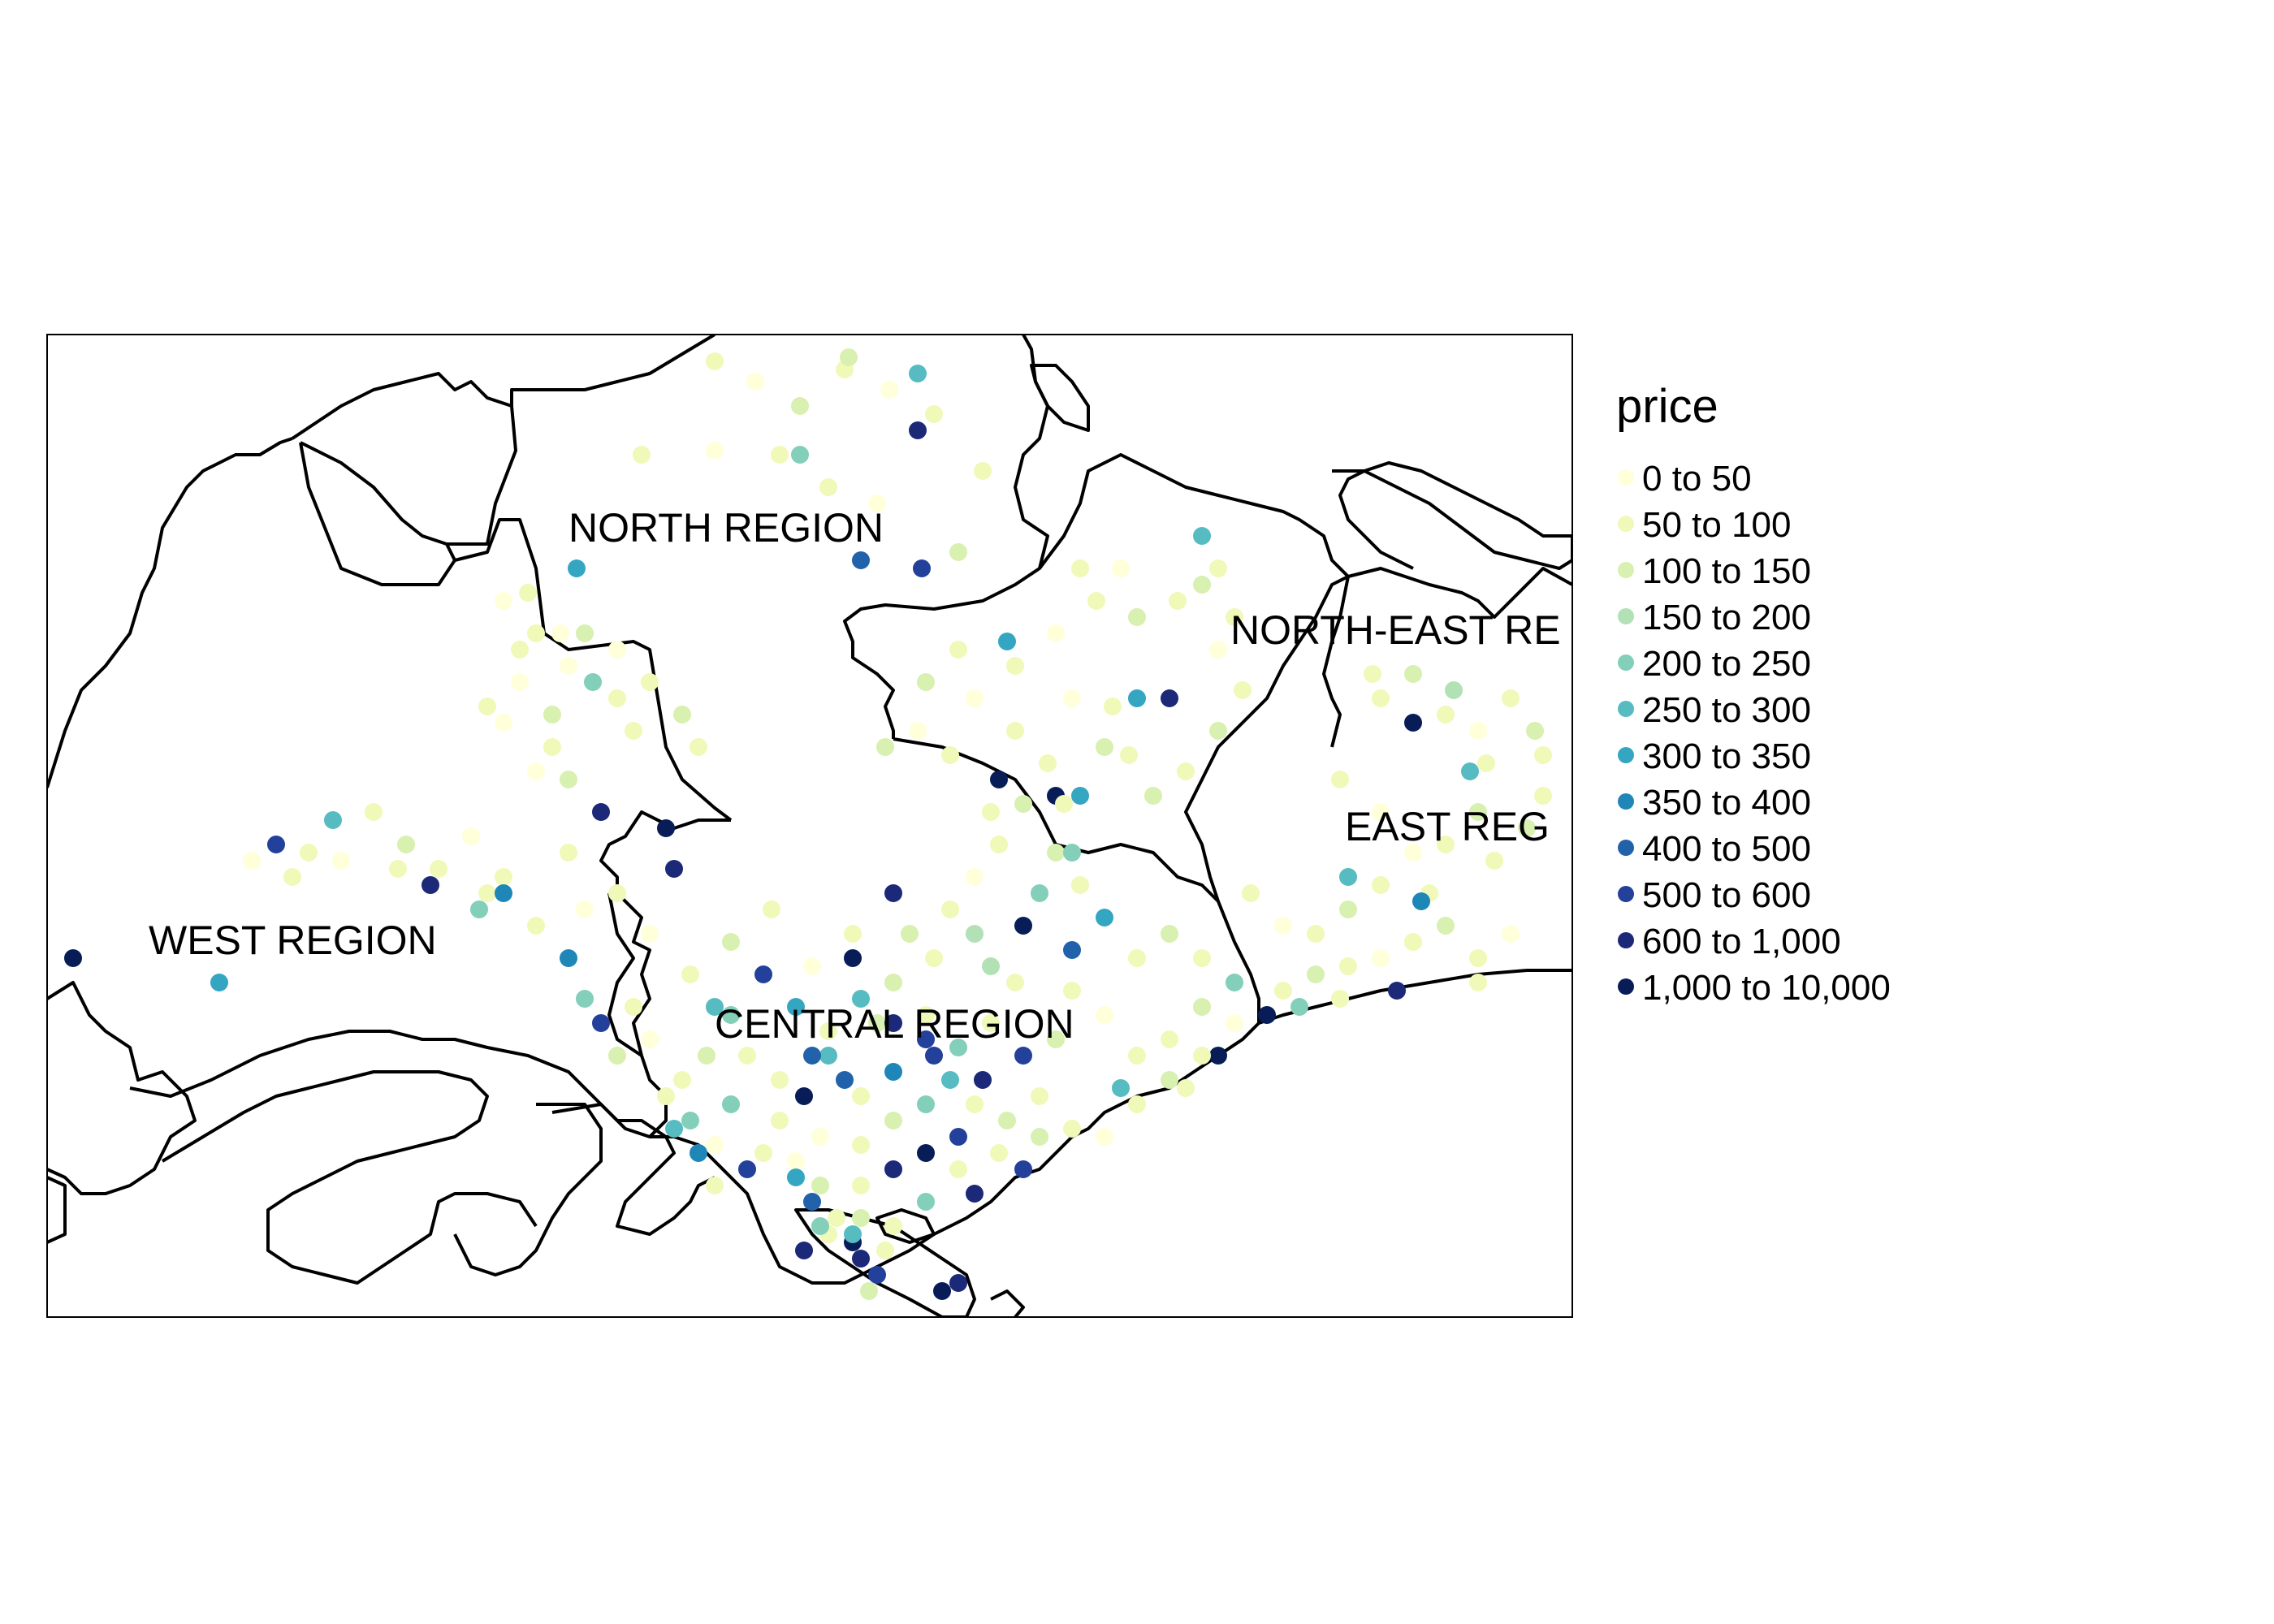  I want to click on legend-label: 250 to 300, so click(1726, 710).